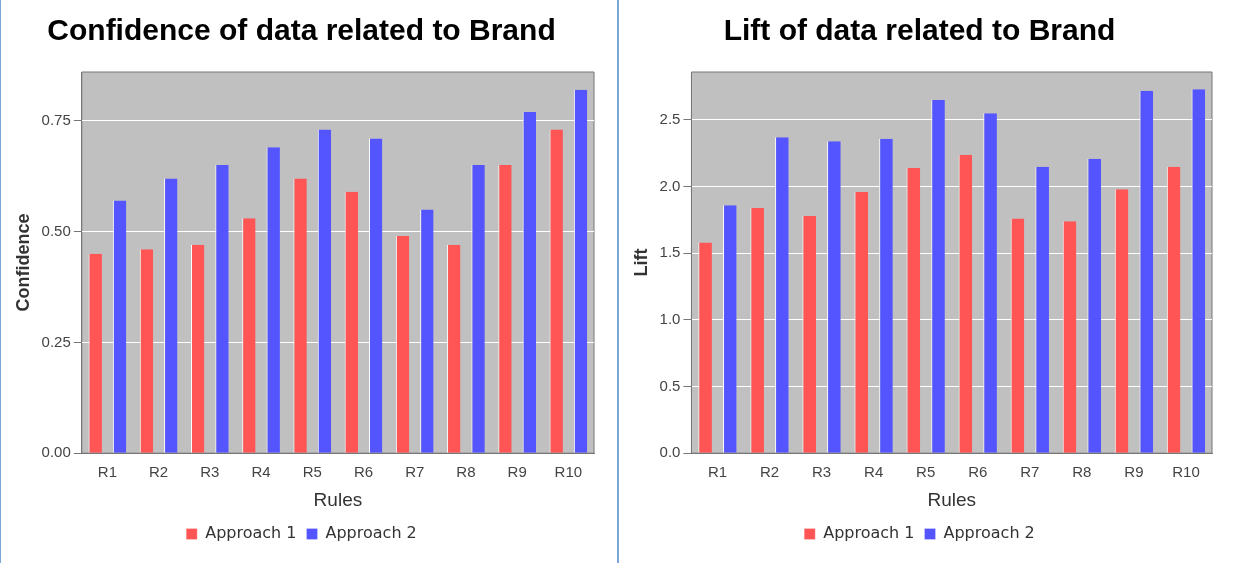 Image resolution: width=1238 pixels, height=563 pixels. What do you see at coordinates (670, 252) in the screenshot?
I see `y-tick-label: 1.5` at bounding box center [670, 252].